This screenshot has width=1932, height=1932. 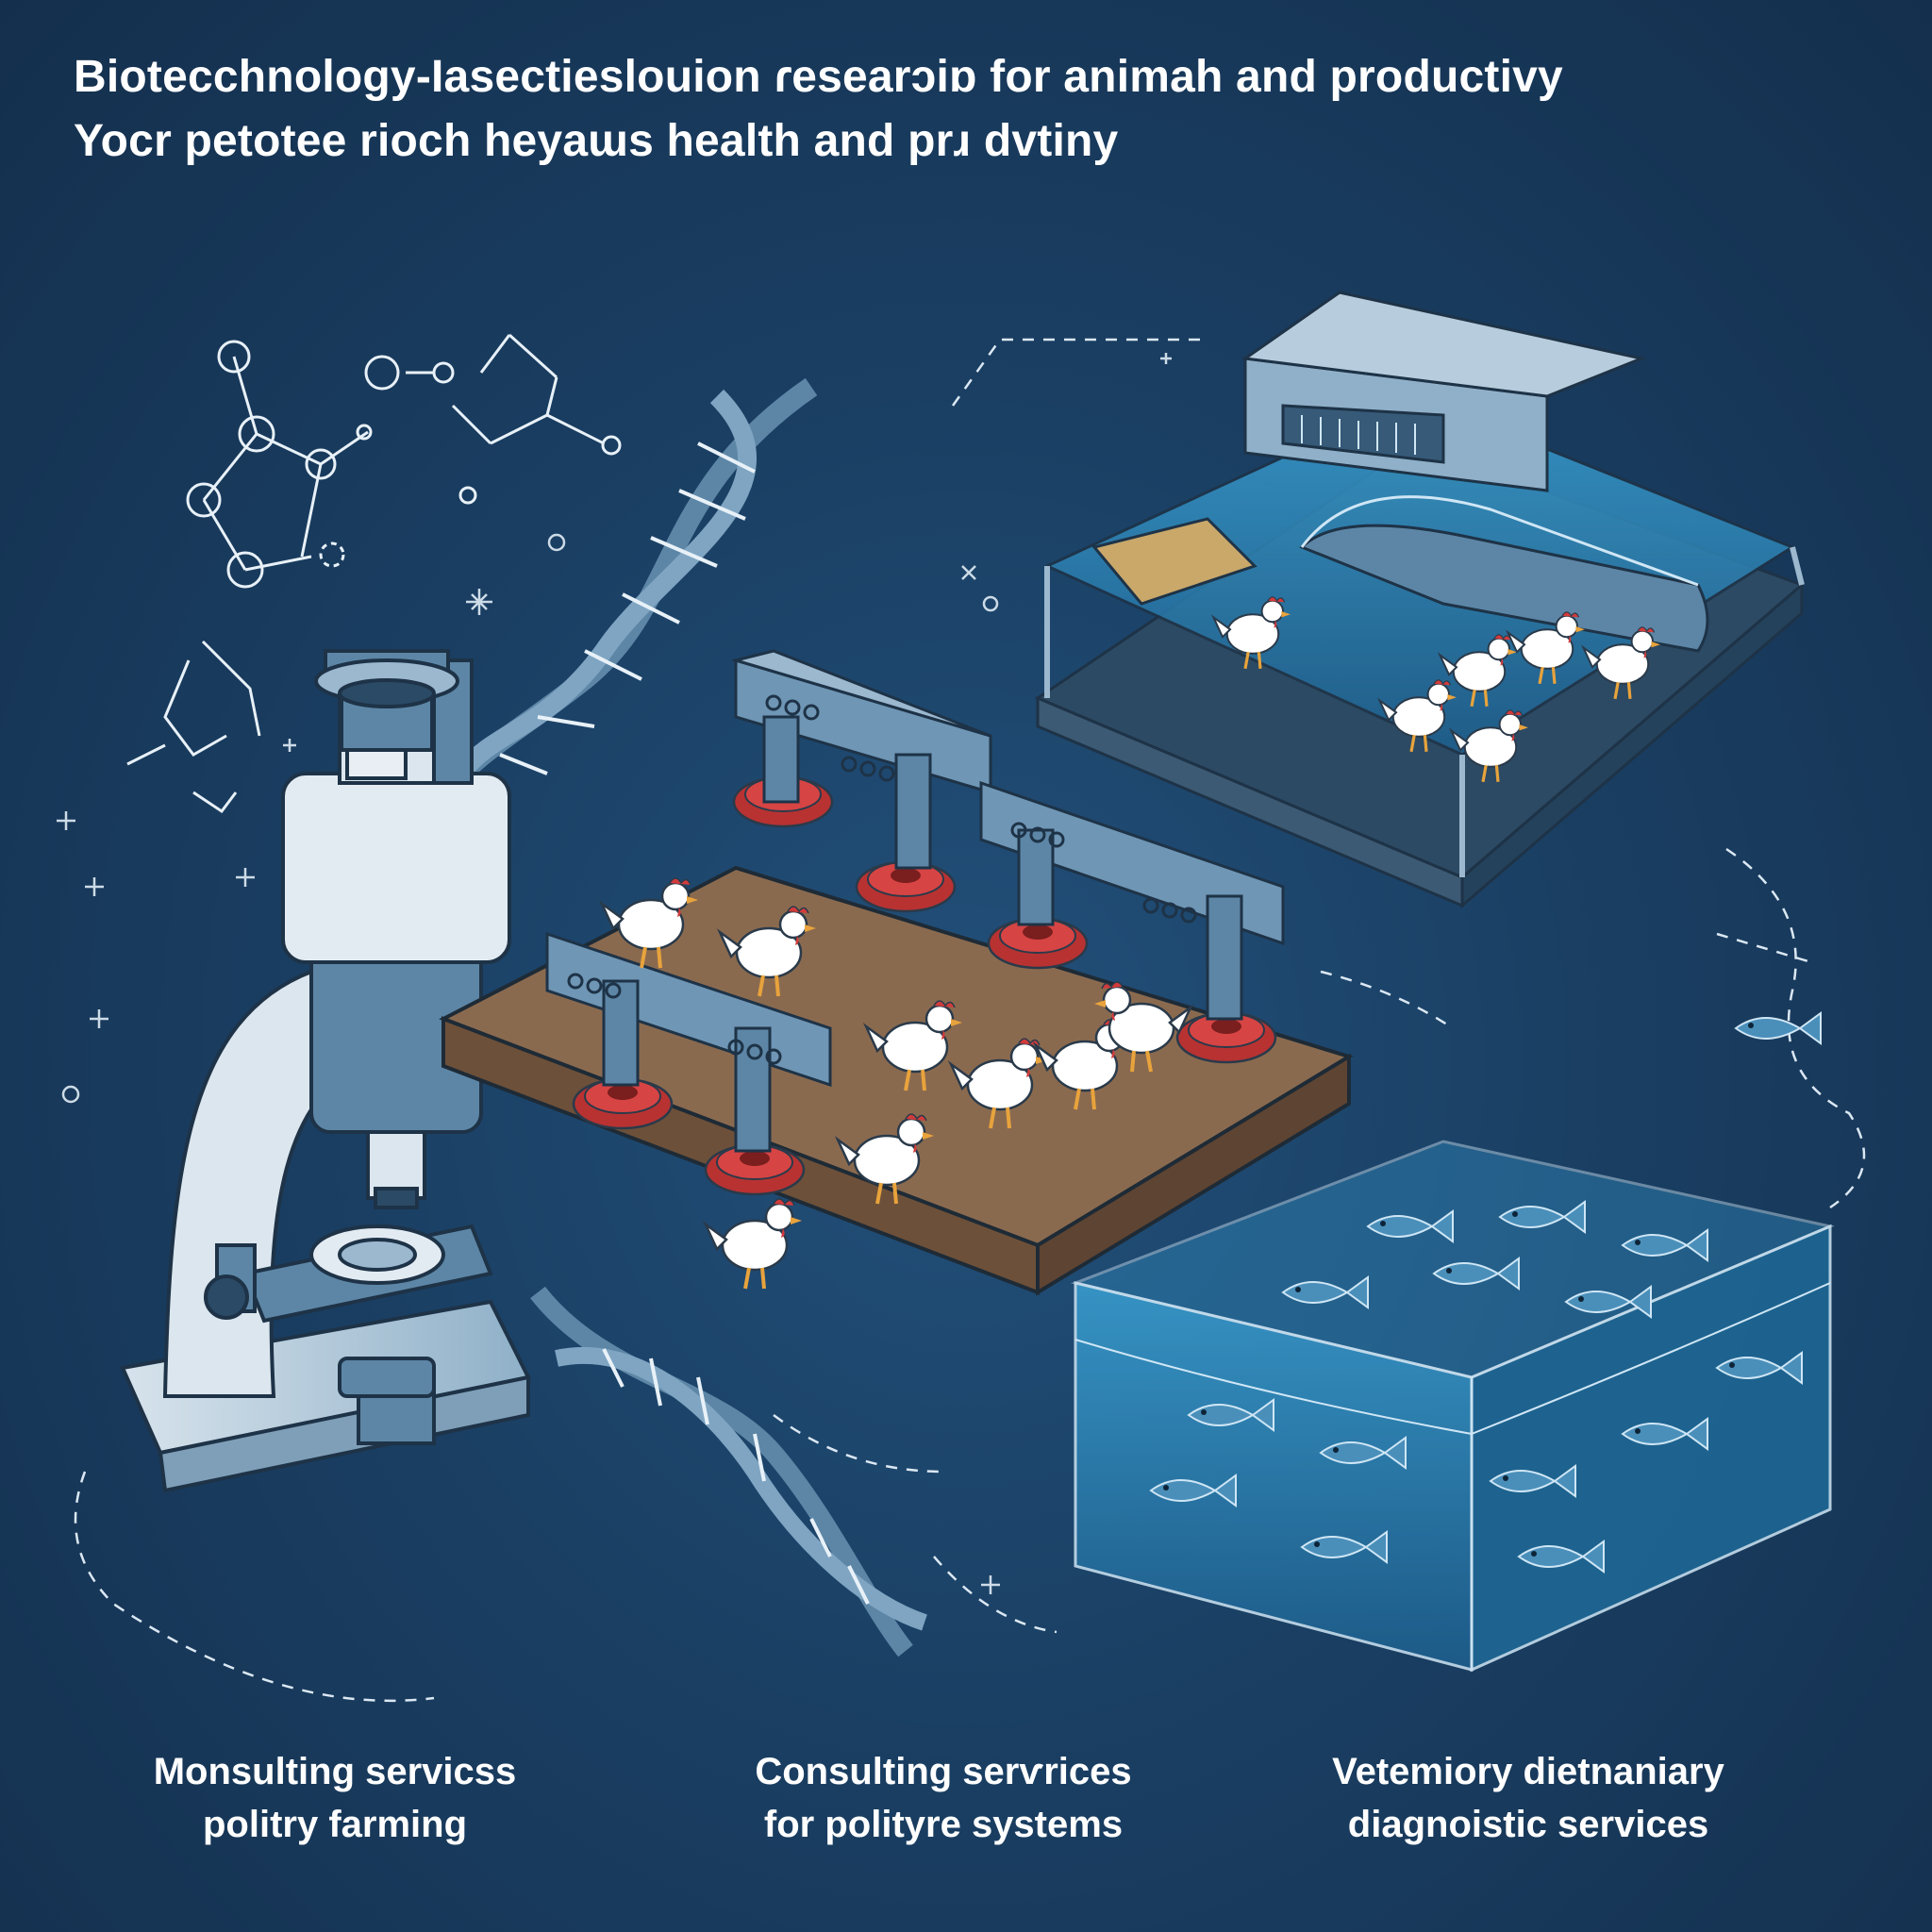 I want to click on caption-line: Vetemiory dietnaniary, so click(x=1528, y=1772).